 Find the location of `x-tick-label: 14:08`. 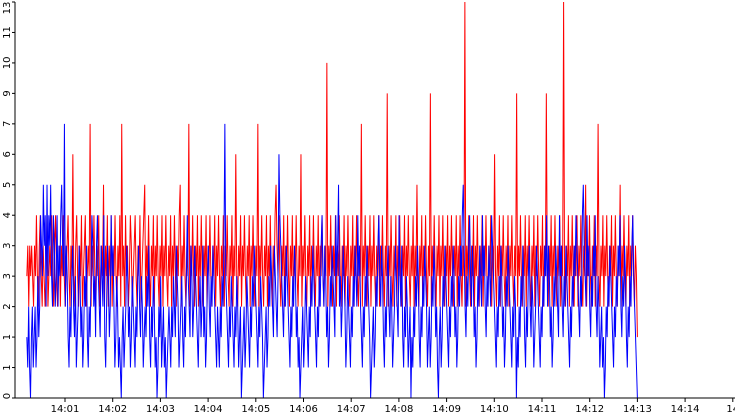

x-tick-label: 14:08 is located at coordinates (398, 409).